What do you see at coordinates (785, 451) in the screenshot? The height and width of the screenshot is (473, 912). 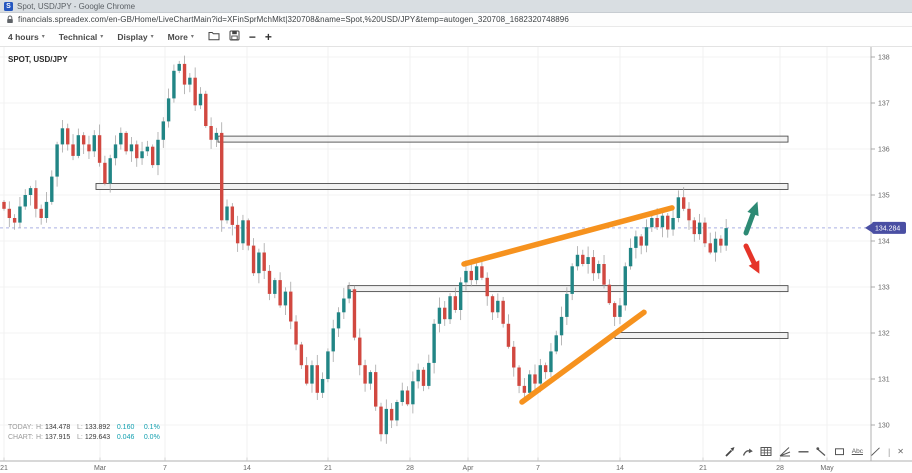 I see `trend-angle-tool` at bounding box center [785, 451].